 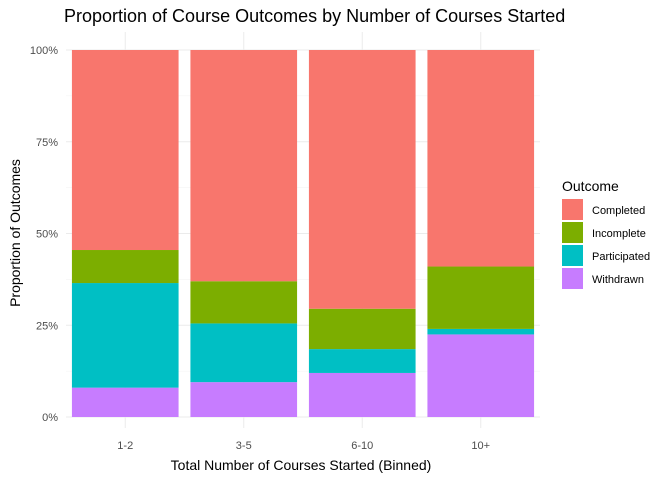 What do you see at coordinates (47, 235) in the screenshot?
I see `y-tick-label: 50%` at bounding box center [47, 235].